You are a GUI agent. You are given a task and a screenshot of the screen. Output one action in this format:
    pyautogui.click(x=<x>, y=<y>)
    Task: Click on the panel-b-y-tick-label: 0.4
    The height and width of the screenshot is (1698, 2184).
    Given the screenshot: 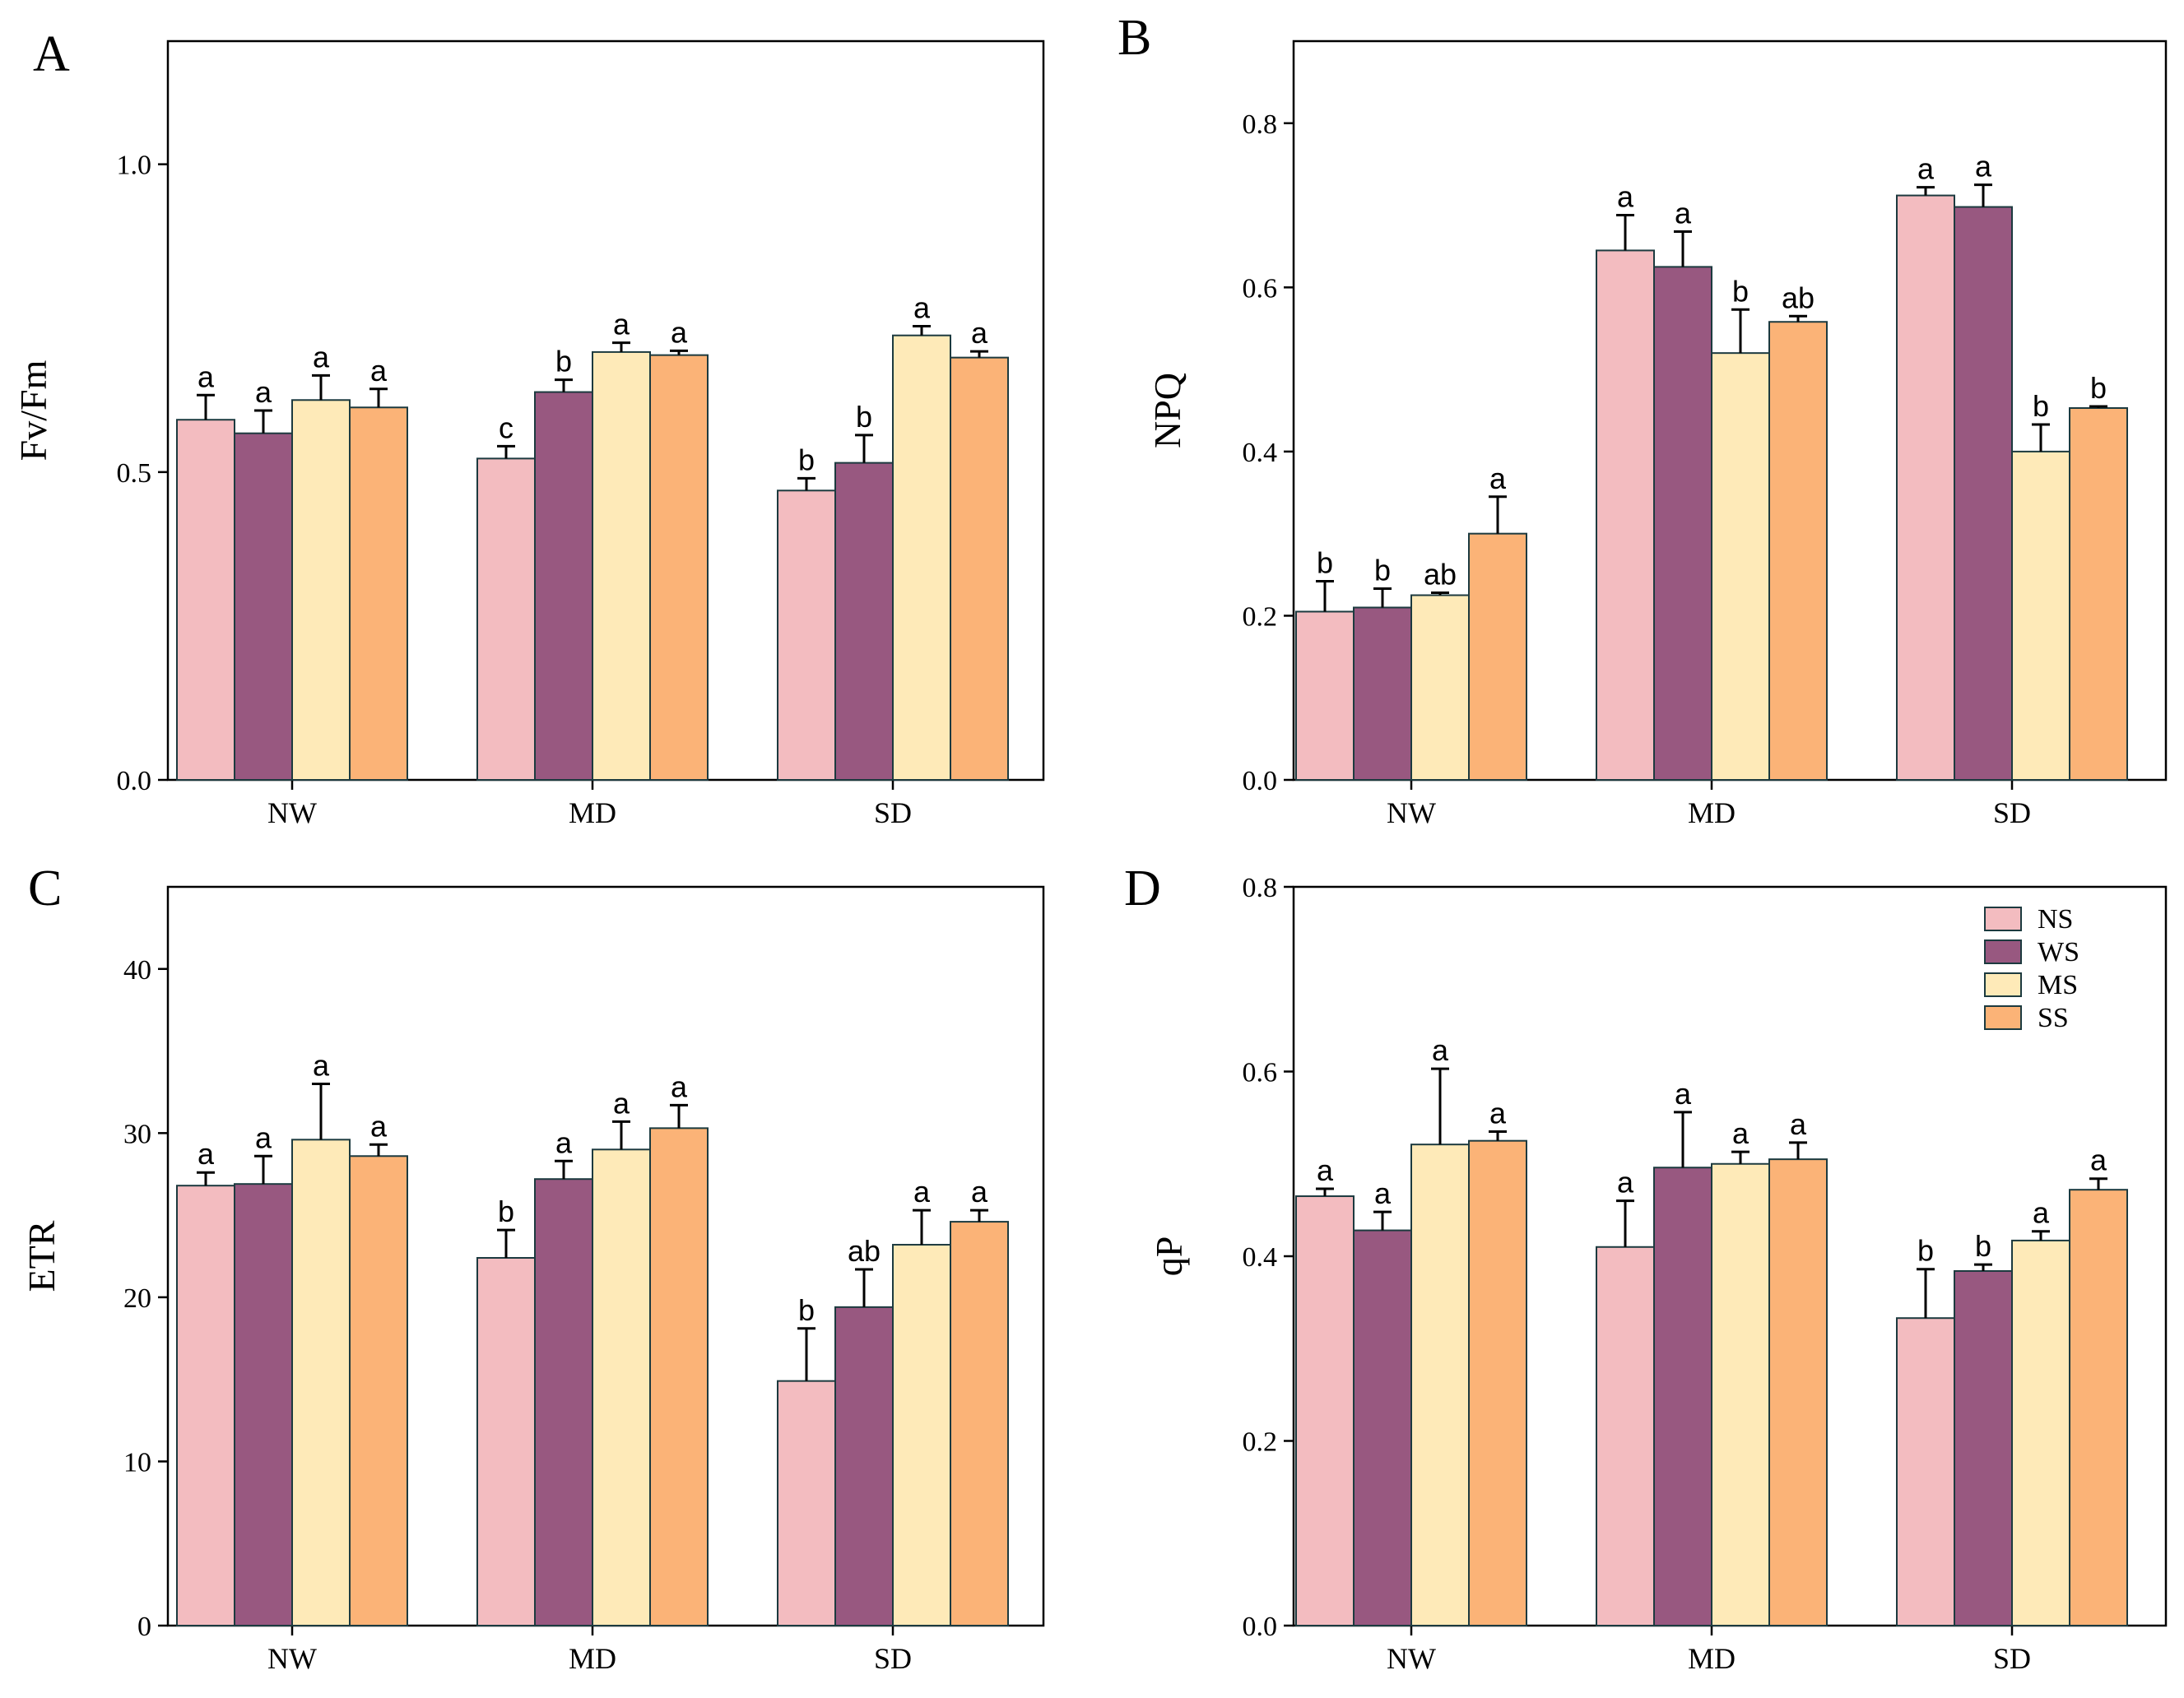 What is the action you would take?
    pyautogui.click(x=1260, y=453)
    